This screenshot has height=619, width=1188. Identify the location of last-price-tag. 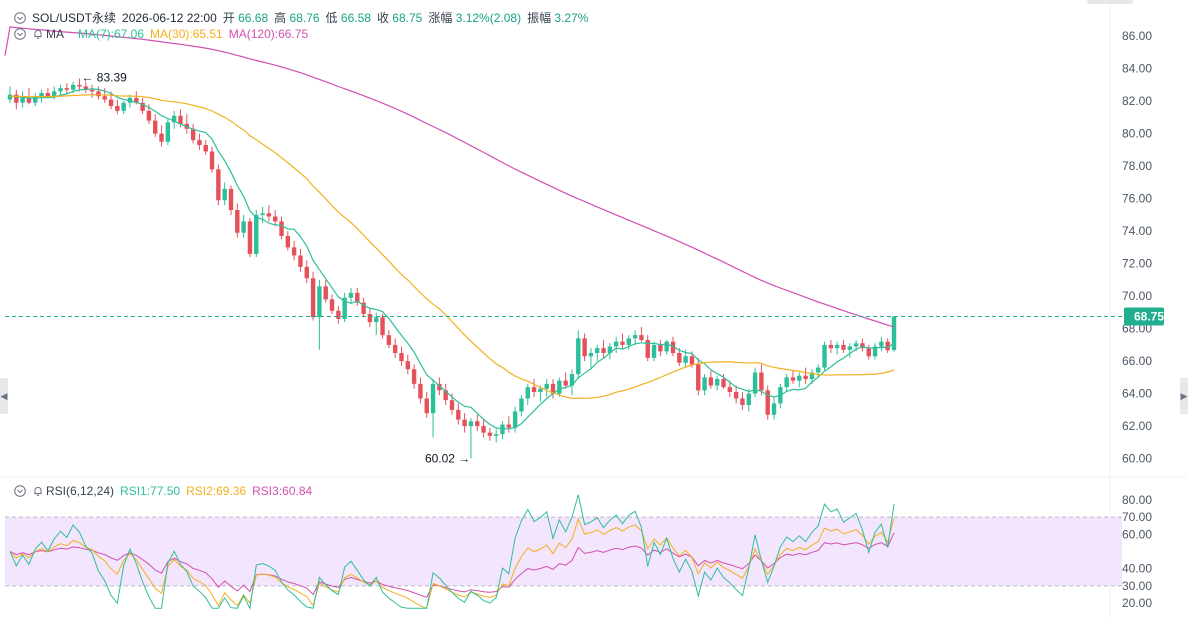
(1144, 316).